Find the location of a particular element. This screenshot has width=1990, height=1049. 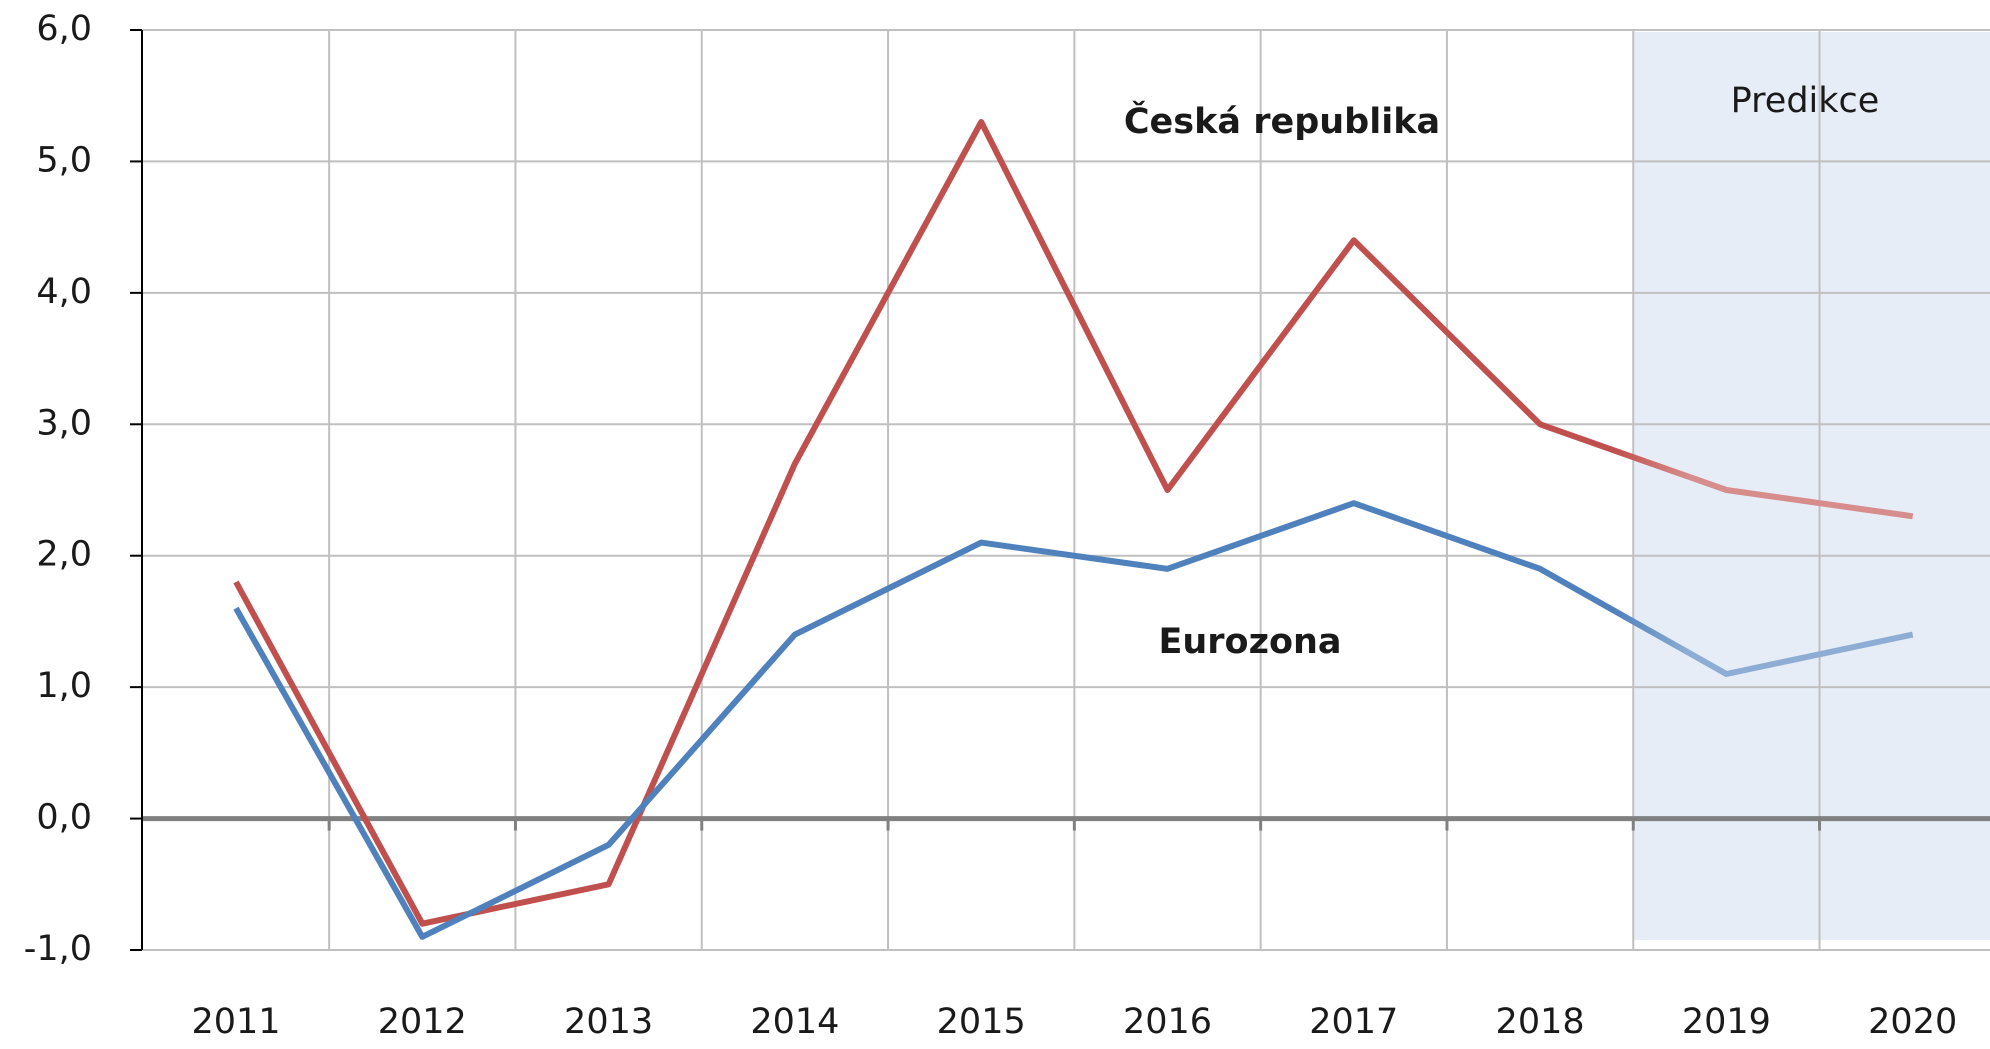

series-label: Eurozona is located at coordinates (1249, 642).